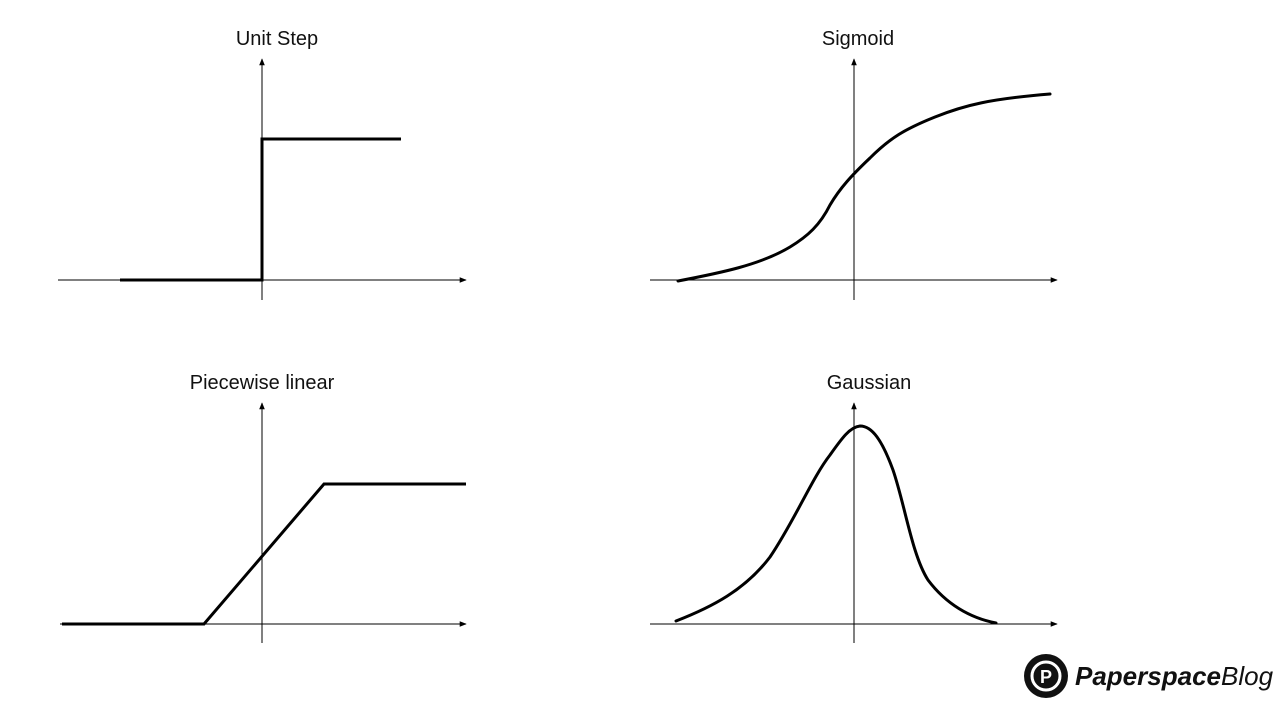 The width and height of the screenshot is (1280, 720). I want to click on wordmark-paperspace: Paperspace, so click(1148, 676).